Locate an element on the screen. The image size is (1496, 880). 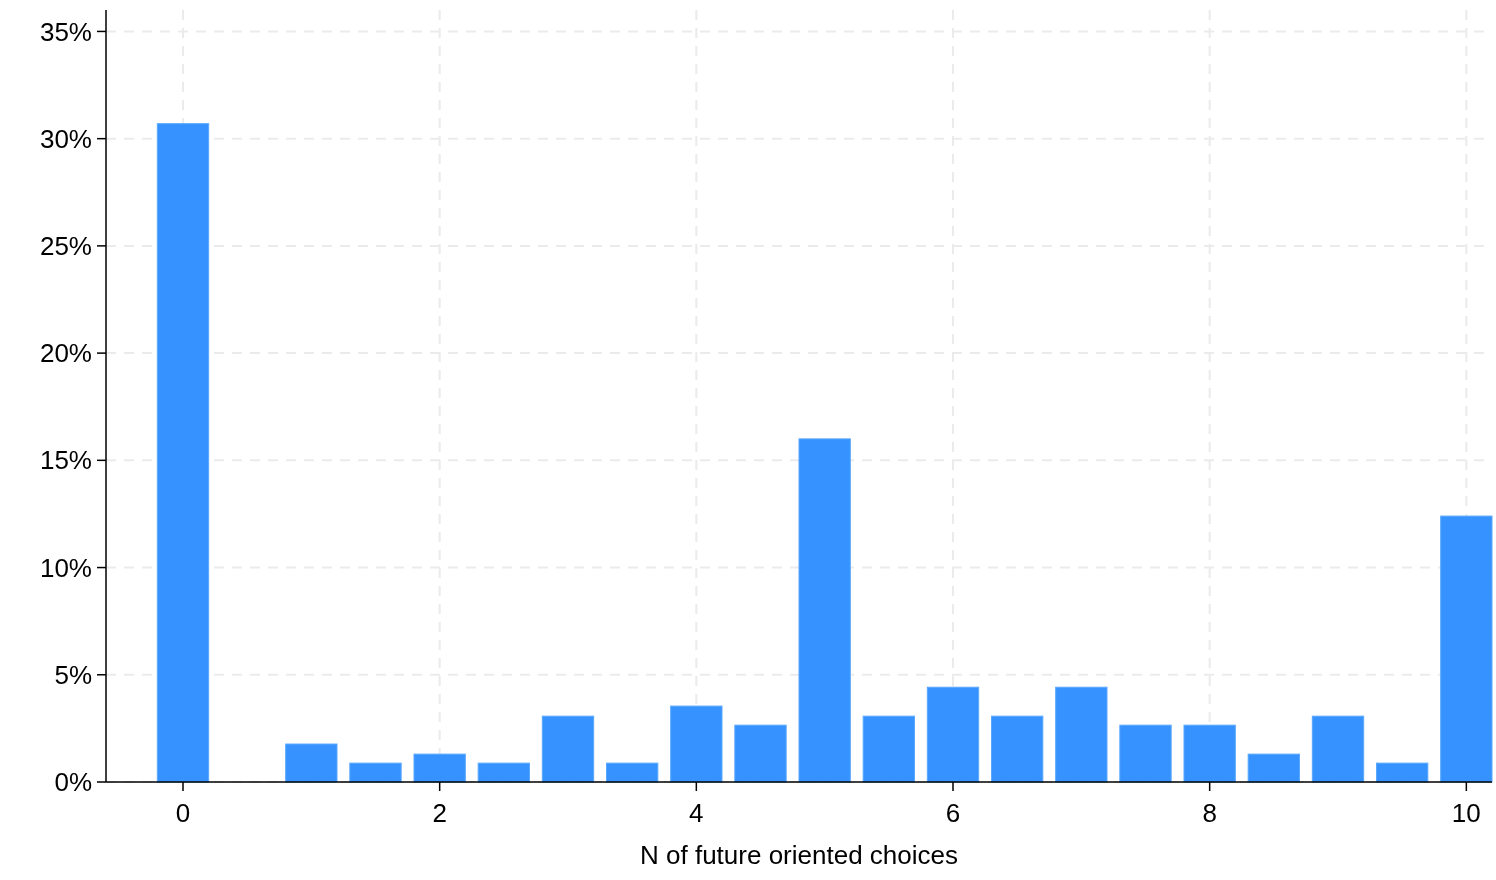
y-tick-label: 0% is located at coordinates (73, 782).